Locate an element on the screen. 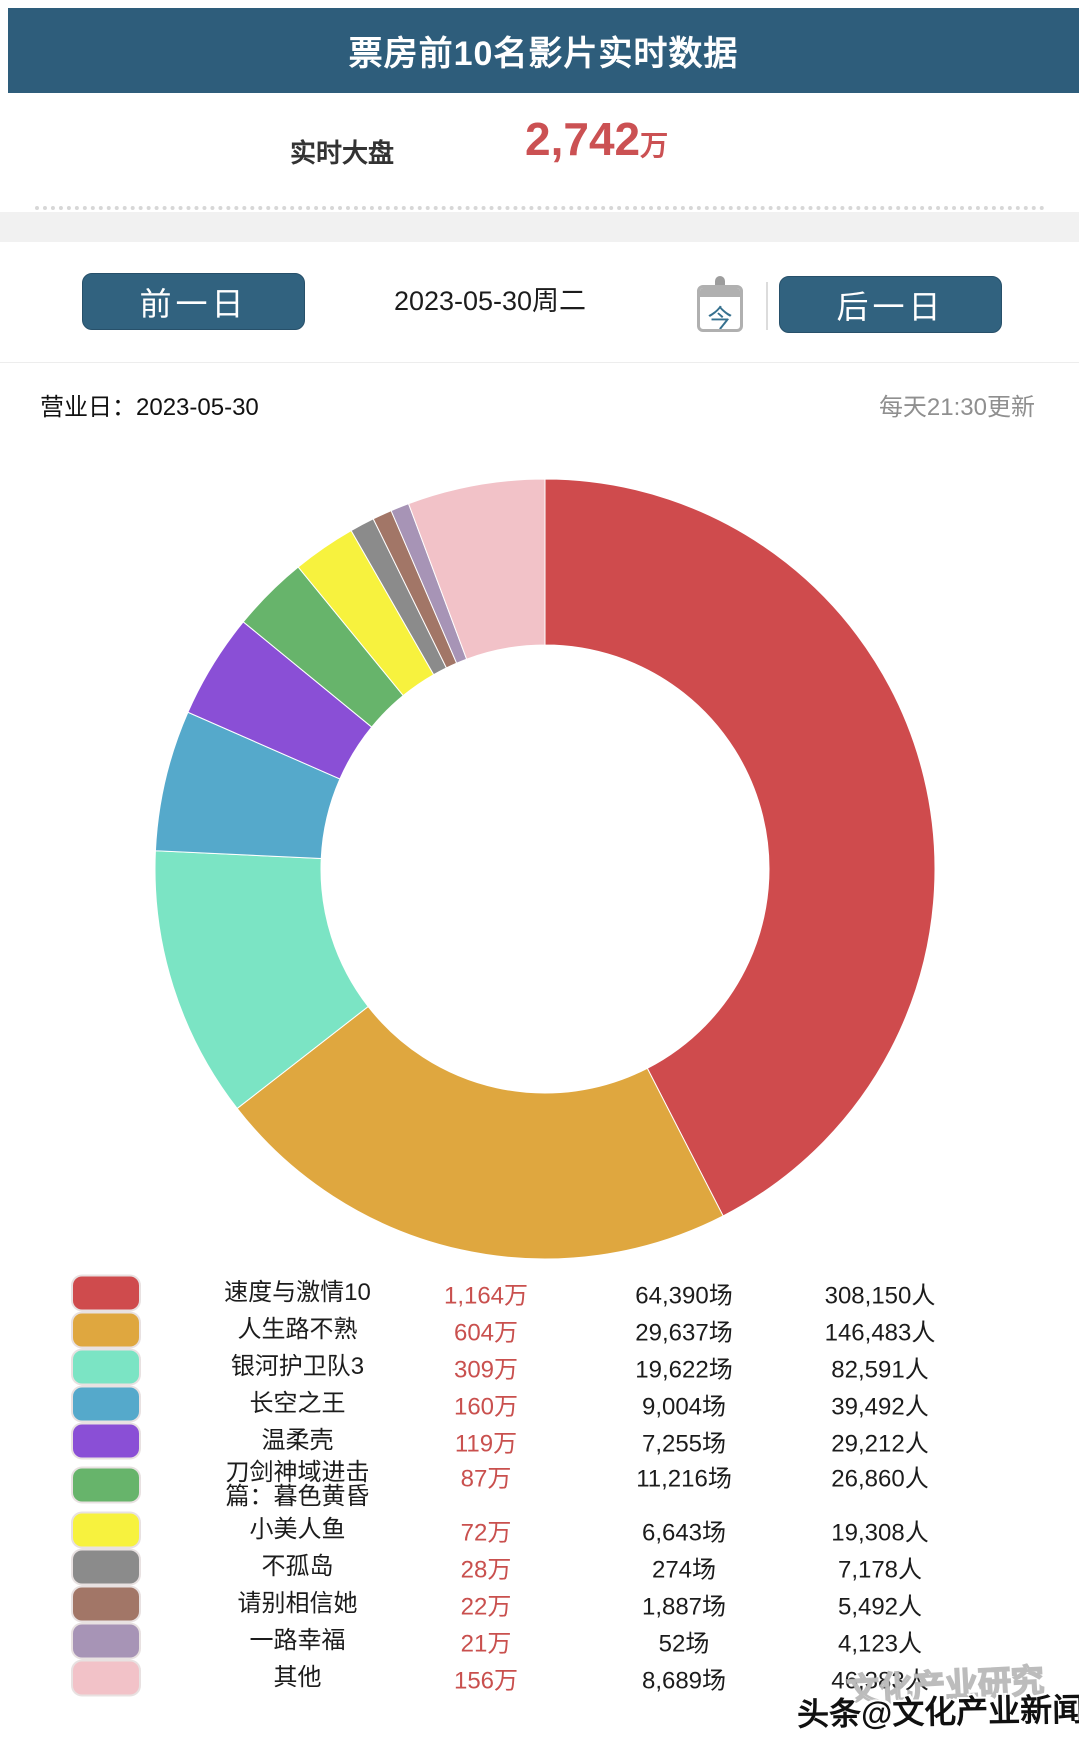 Image resolution: width=1079 pixels, height=1745 pixels. realtime-total-value: 2,742万 is located at coordinates (596, 139).